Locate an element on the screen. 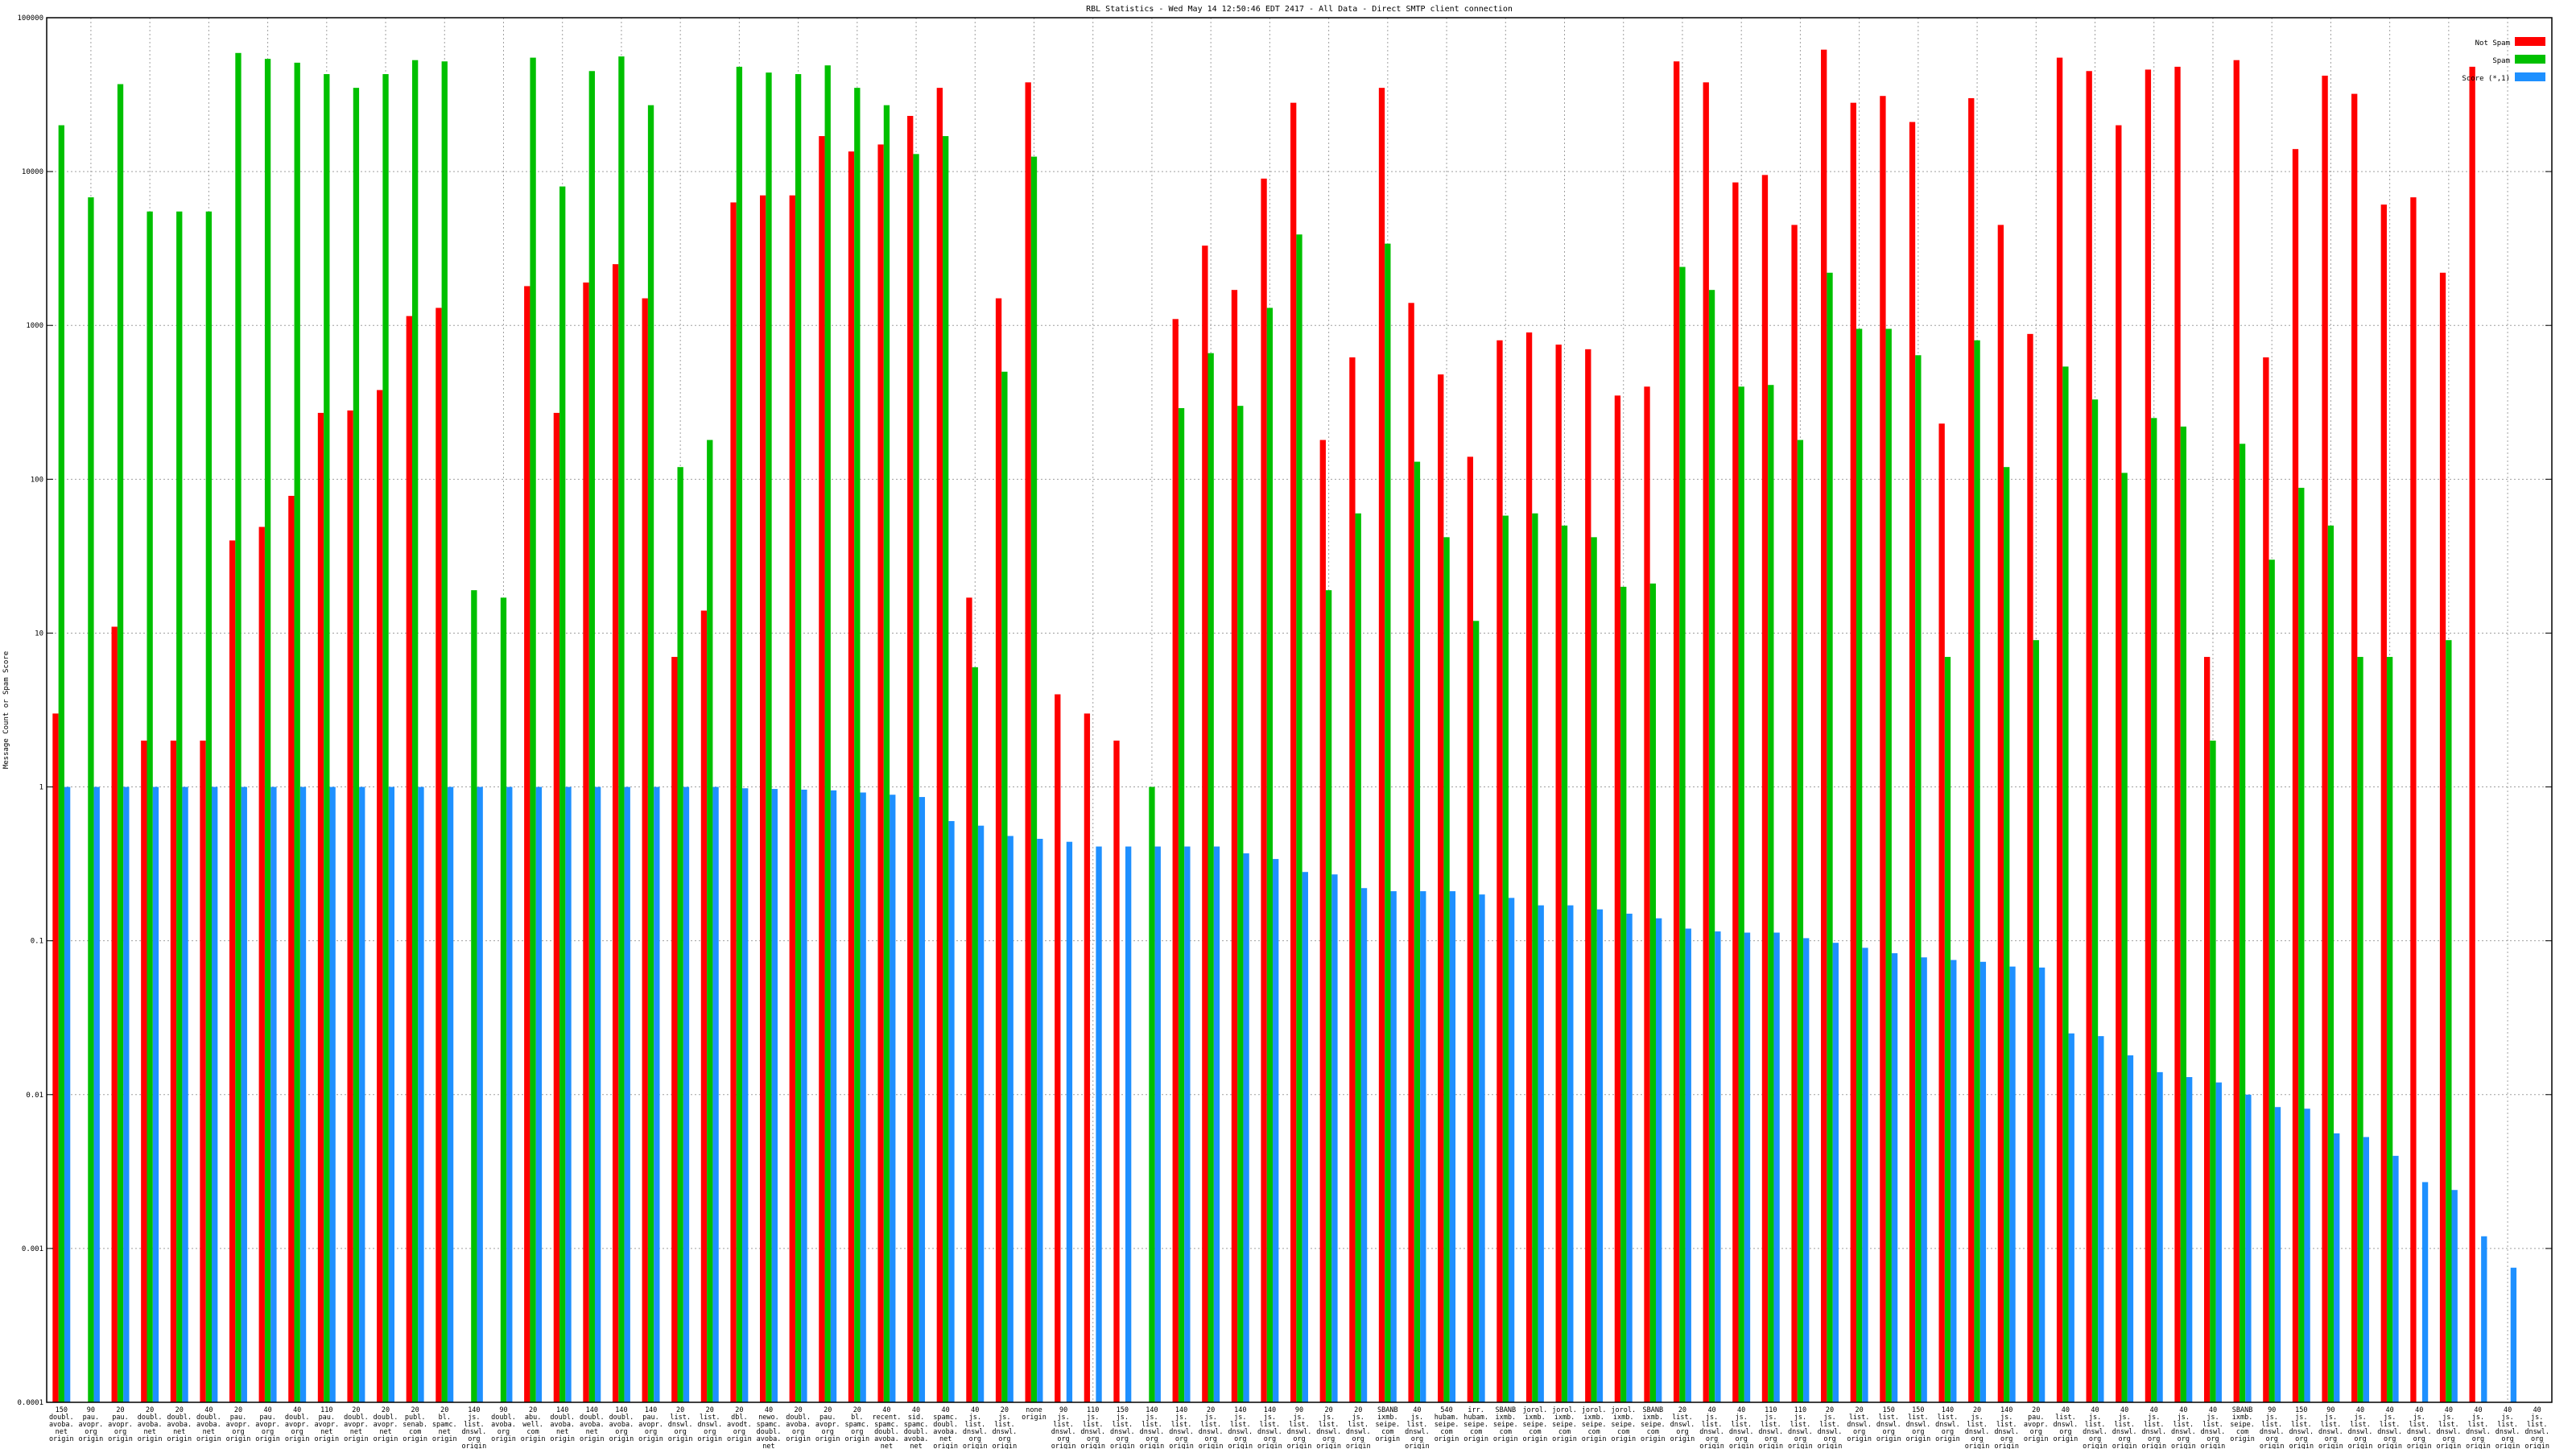 This screenshot has height=1449, width=2576. x-category-label: 40 spamc. doubl. avoba. net origin is located at coordinates (945, 1427).